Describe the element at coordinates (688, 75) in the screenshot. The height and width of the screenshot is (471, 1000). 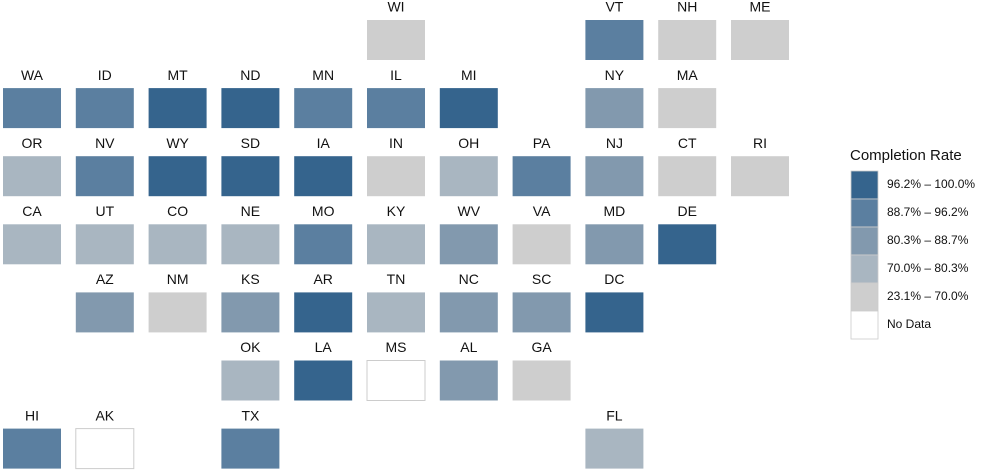
I see `state-label: MA` at that location.